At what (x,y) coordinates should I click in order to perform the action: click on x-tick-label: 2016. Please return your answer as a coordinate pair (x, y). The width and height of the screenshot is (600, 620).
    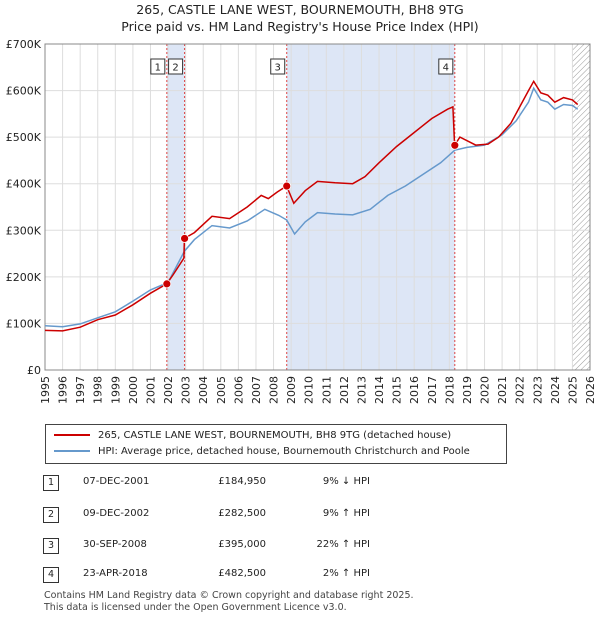
    Looking at the image, I should click on (414, 390).